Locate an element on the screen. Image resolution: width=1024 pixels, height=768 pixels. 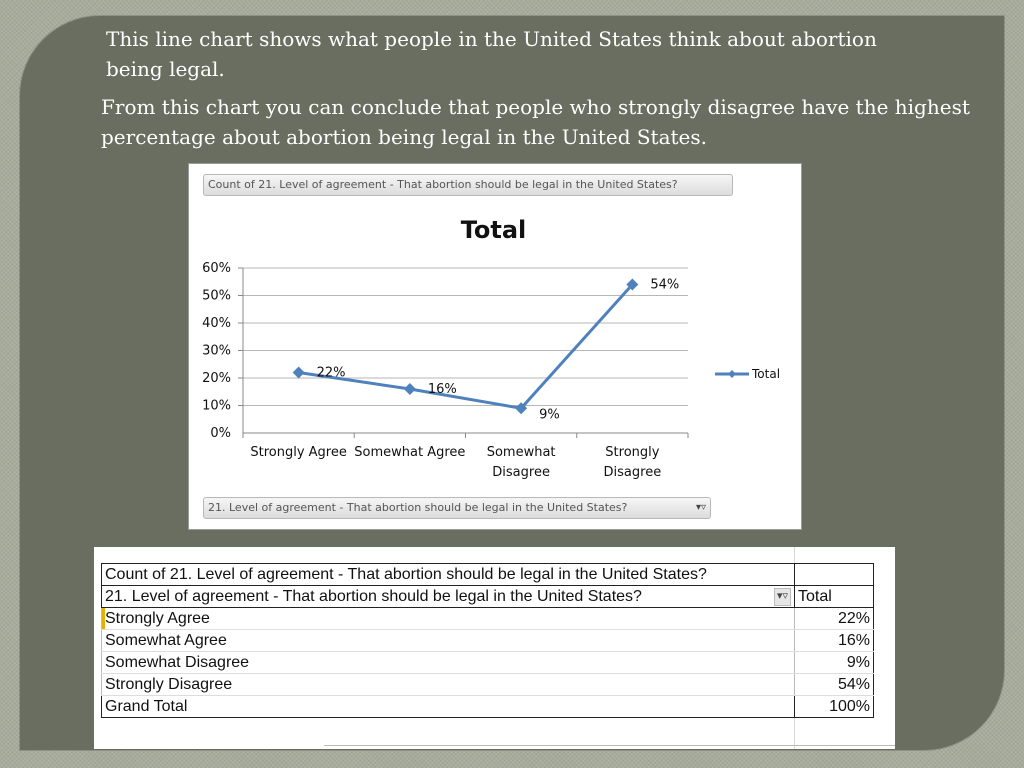
pivot-row-value: 16% is located at coordinates (834, 640).